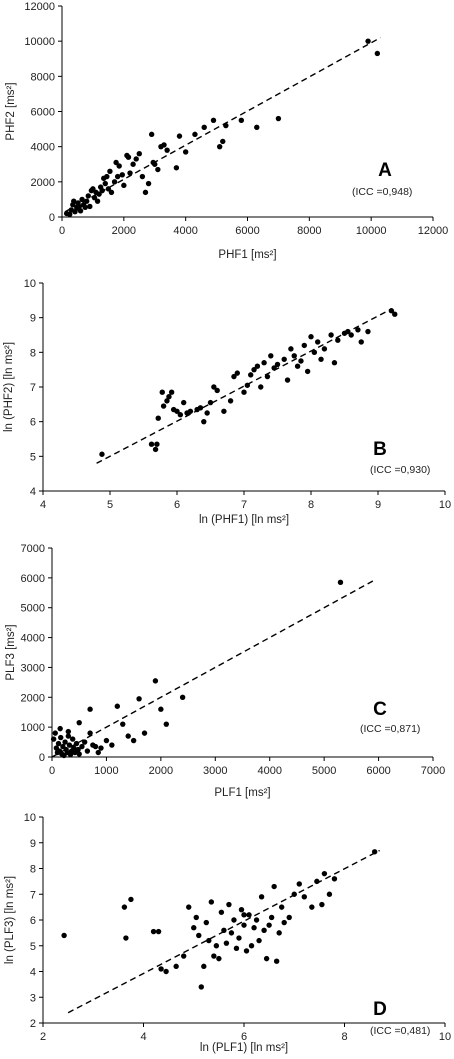 This screenshot has width=454, height=1059. I want to click on x-tick-label: 5000, so click(324, 771).